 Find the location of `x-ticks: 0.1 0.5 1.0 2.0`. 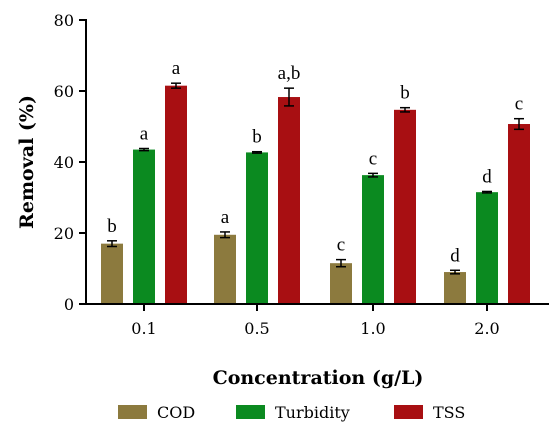

x-ticks: 0.1 0.5 1.0 2.0 is located at coordinates (315, 321).